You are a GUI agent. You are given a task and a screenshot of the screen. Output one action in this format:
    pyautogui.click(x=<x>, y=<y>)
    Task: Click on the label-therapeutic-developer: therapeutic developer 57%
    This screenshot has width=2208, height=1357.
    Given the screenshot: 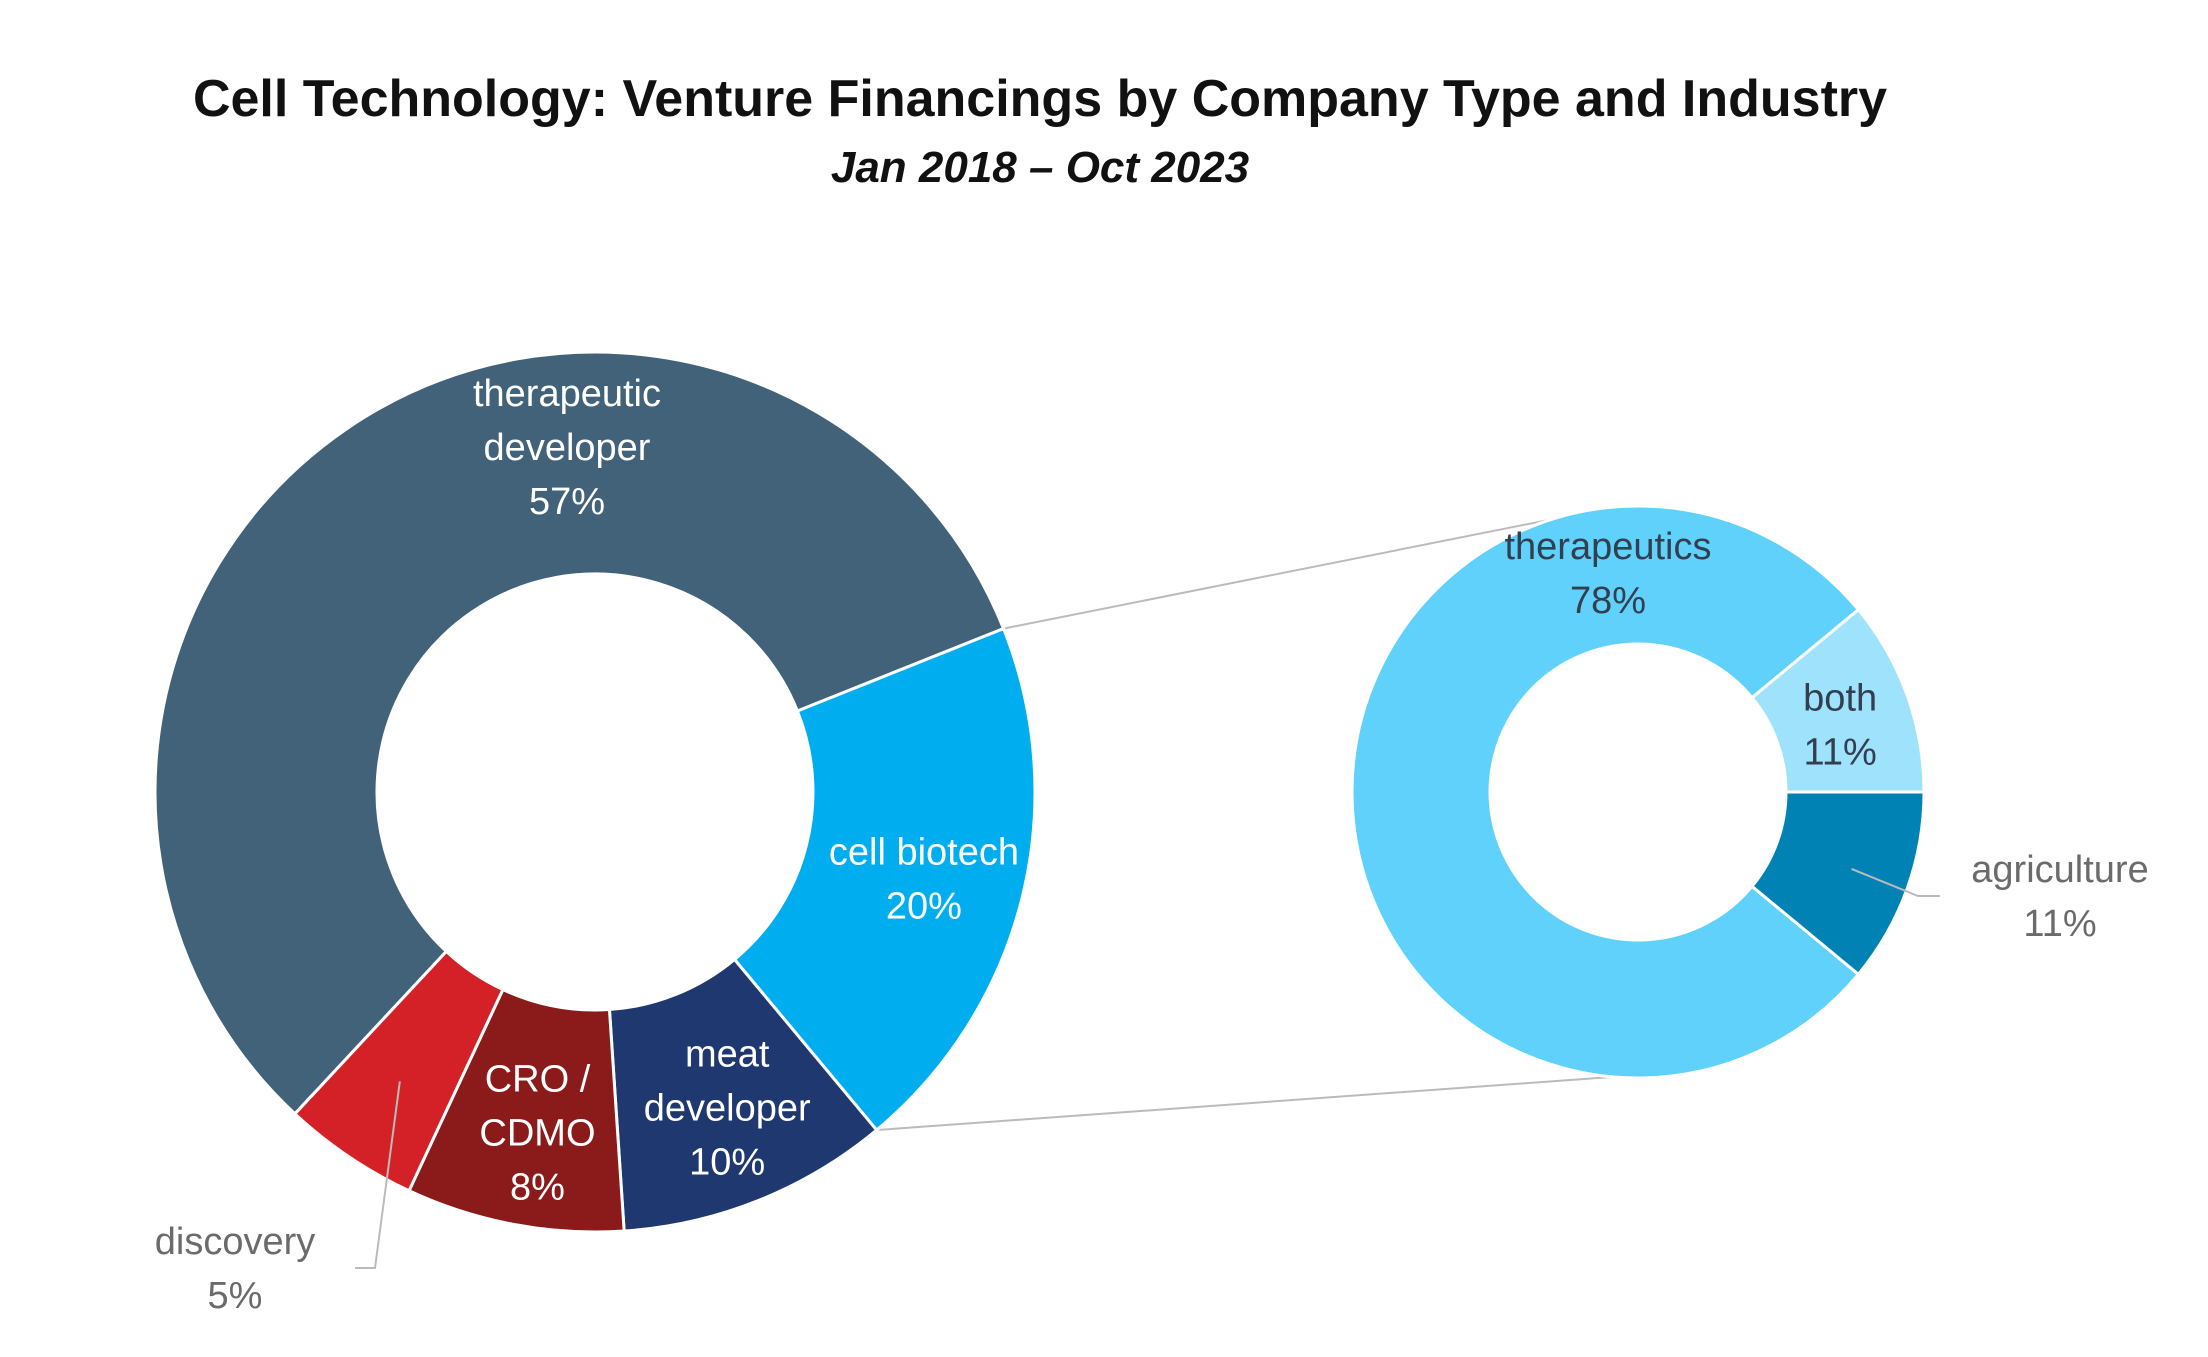 What is the action you would take?
    pyautogui.click(x=567, y=448)
    